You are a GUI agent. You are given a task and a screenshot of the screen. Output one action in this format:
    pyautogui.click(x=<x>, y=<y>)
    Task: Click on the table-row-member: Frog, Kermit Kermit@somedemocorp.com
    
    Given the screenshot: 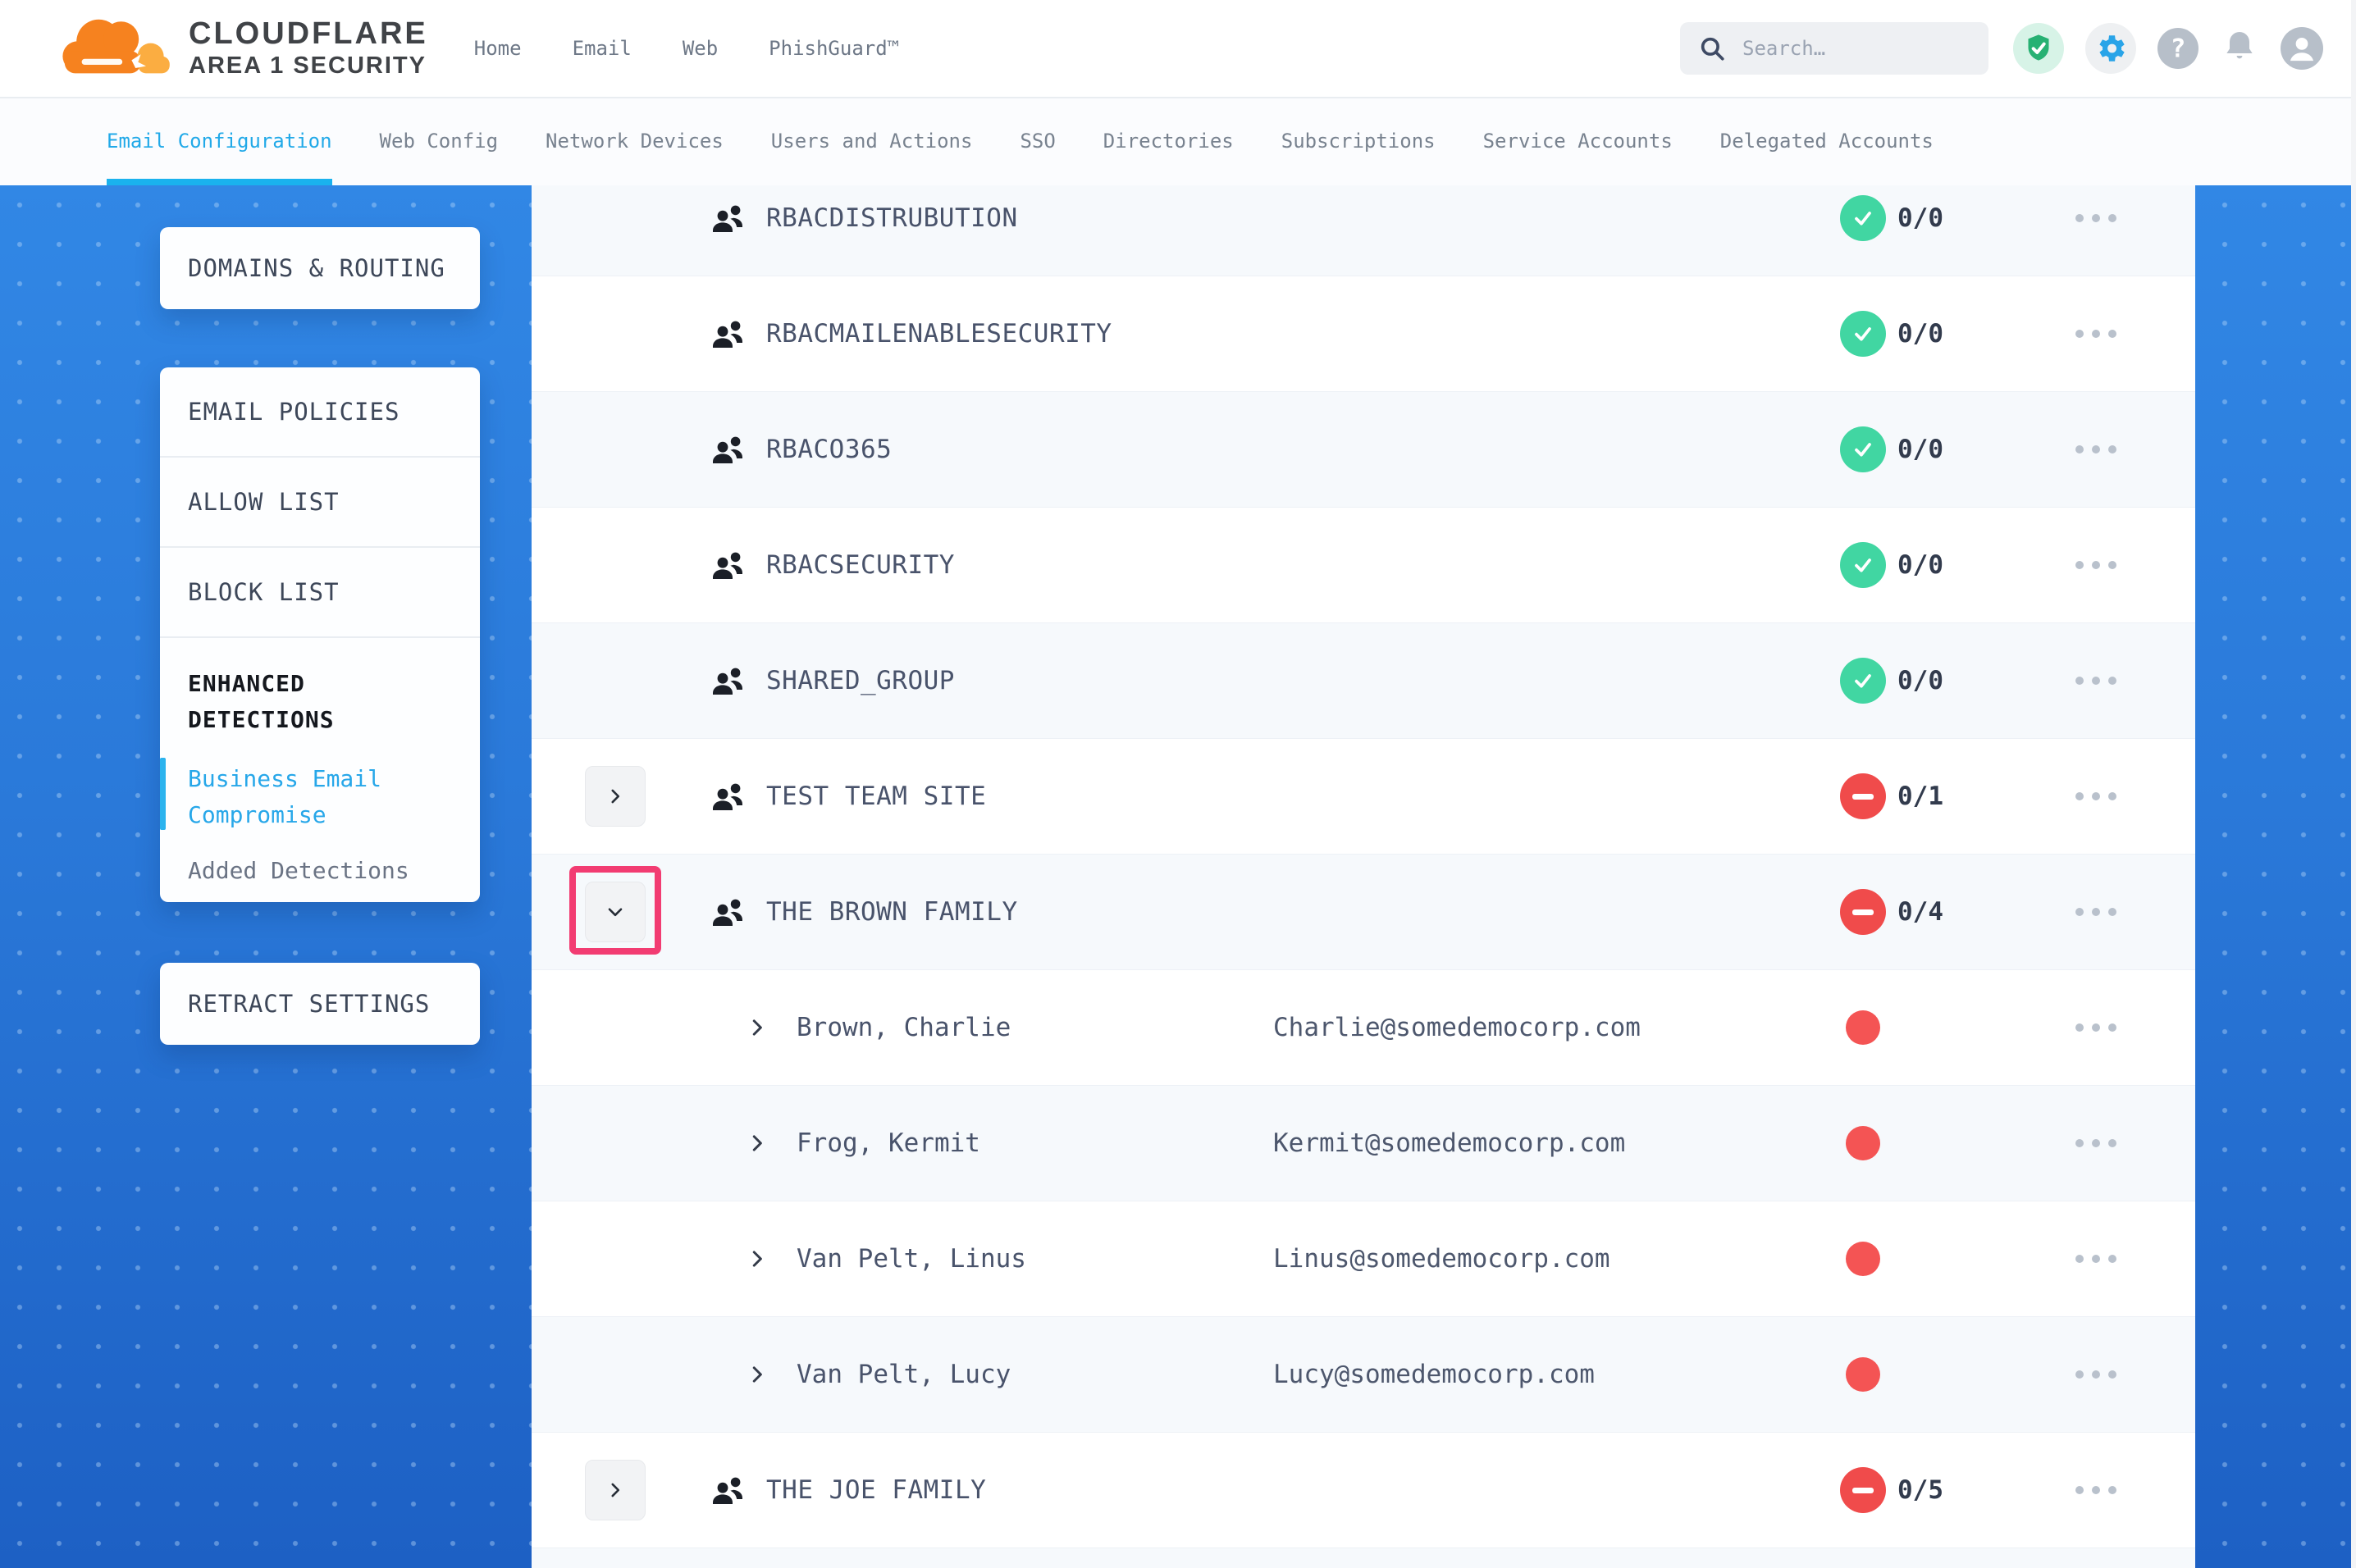 What is the action you would take?
    pyautogui.click(x=1363, y=1143)
    